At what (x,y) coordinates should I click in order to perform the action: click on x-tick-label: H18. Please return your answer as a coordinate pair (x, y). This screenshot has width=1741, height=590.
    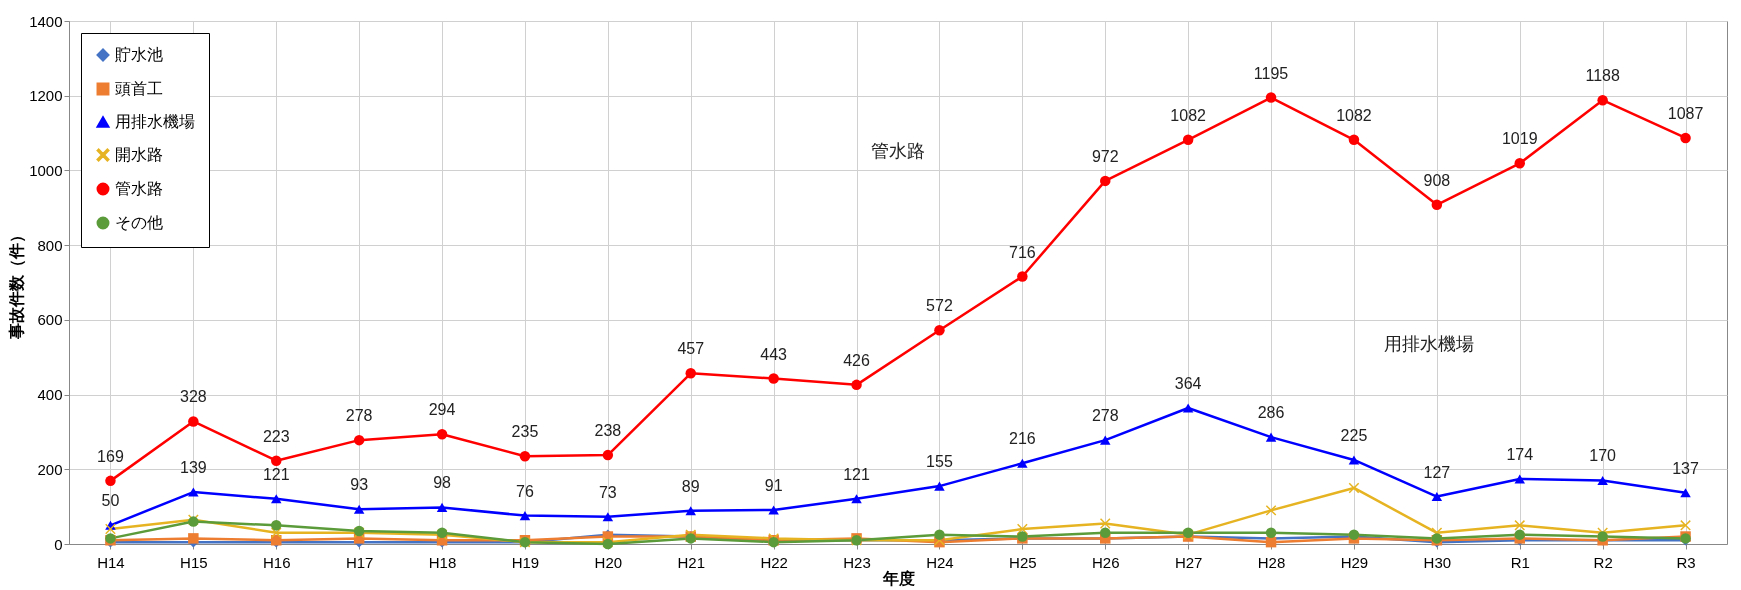
    Looking at the image, I should click on (442, 562).